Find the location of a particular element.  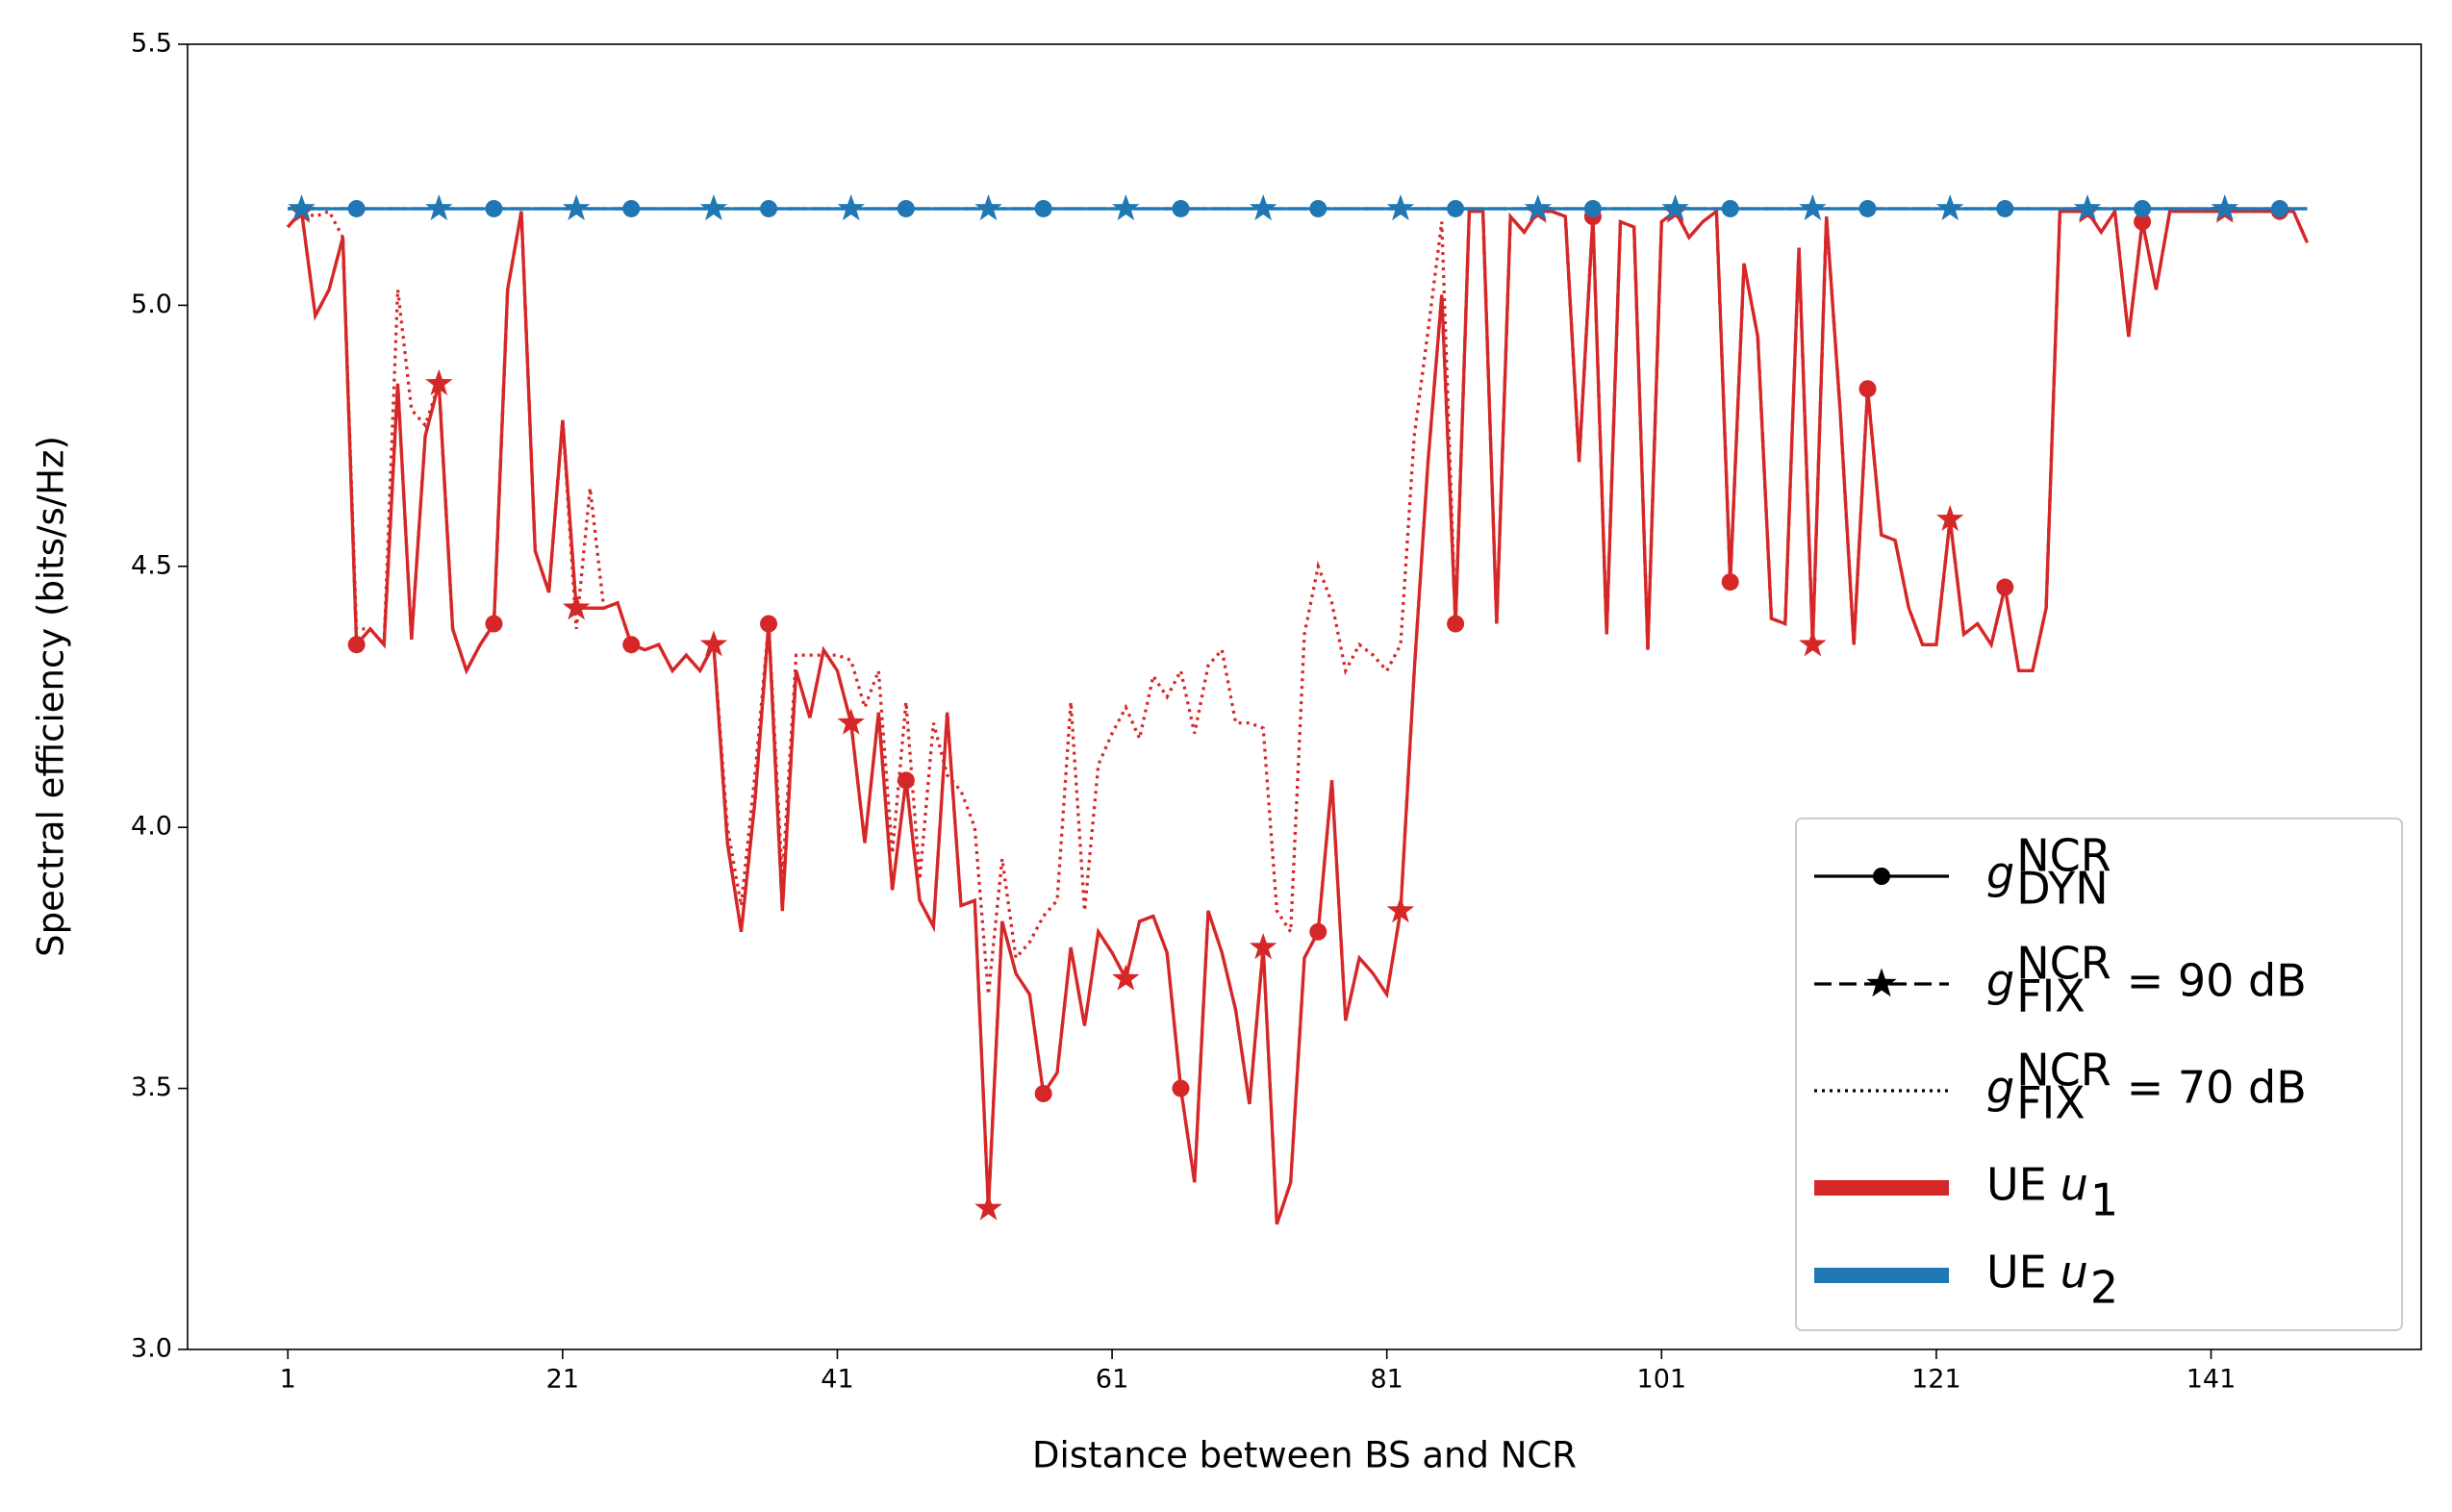

y-tick-label: 4.0 is located at coordinates (151, 827).